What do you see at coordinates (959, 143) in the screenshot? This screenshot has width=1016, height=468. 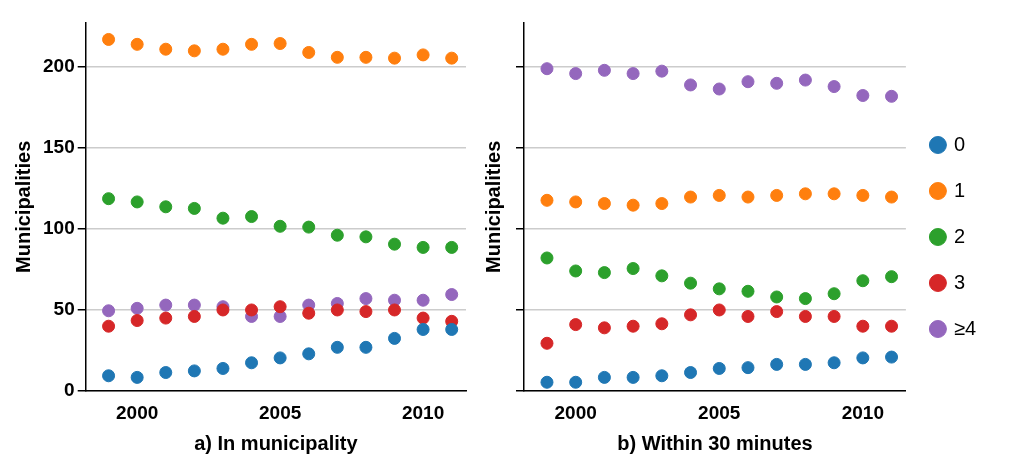 I see `legend-label: 0` at bounding box center [959, 143].